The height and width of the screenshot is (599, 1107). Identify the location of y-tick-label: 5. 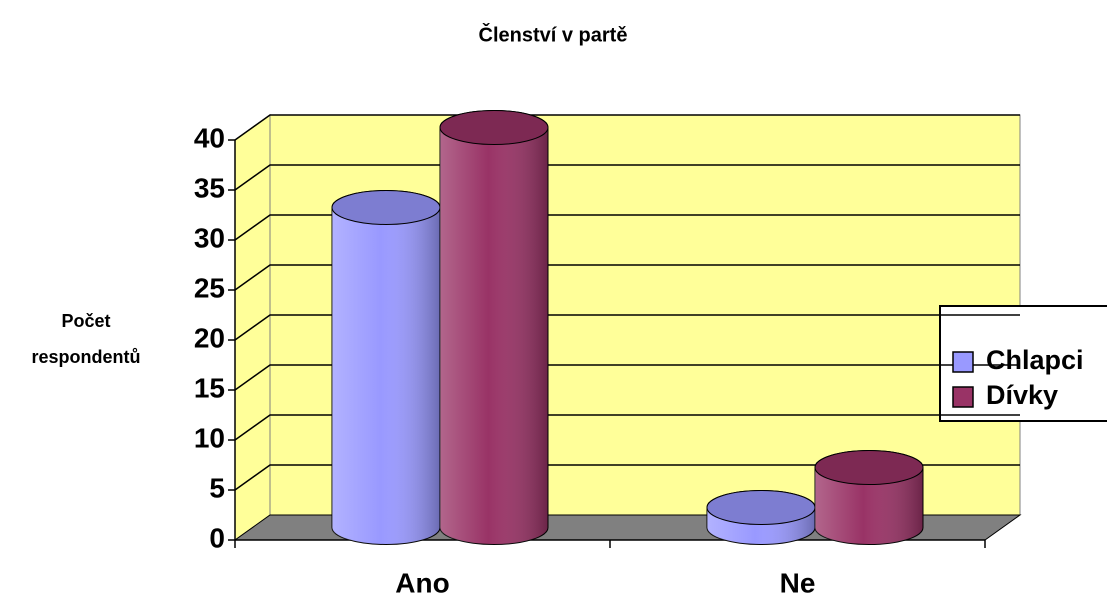
(217, 487).